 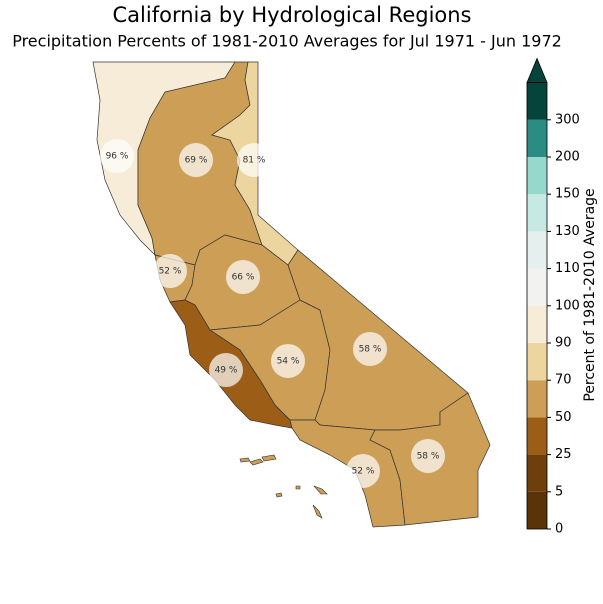 I want to click on colorbar-tick-label: 110, so click(x=567, y=268).